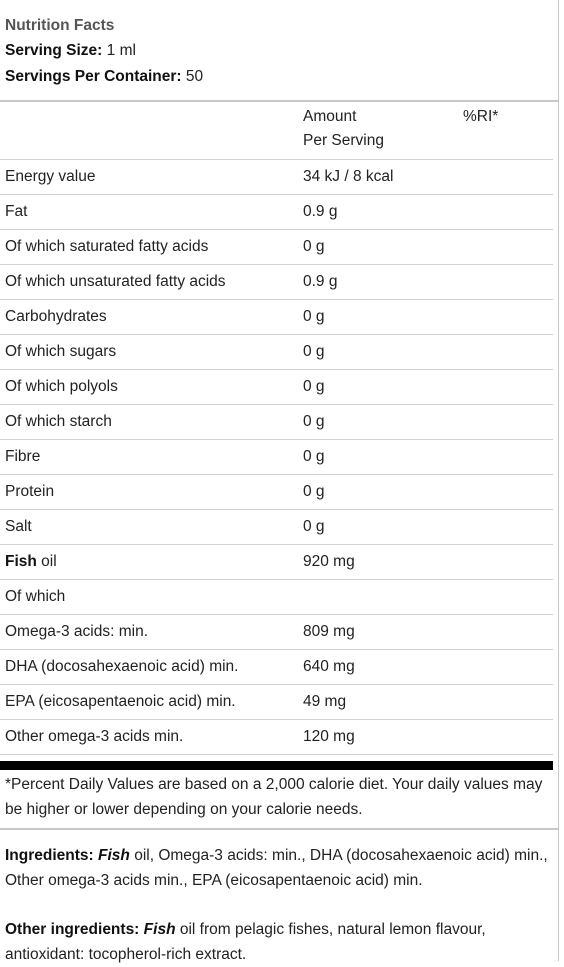 Image resolution: width=564 pixels, height=967 pixels. I want to click on nutrient-amount, so click(378, 597).